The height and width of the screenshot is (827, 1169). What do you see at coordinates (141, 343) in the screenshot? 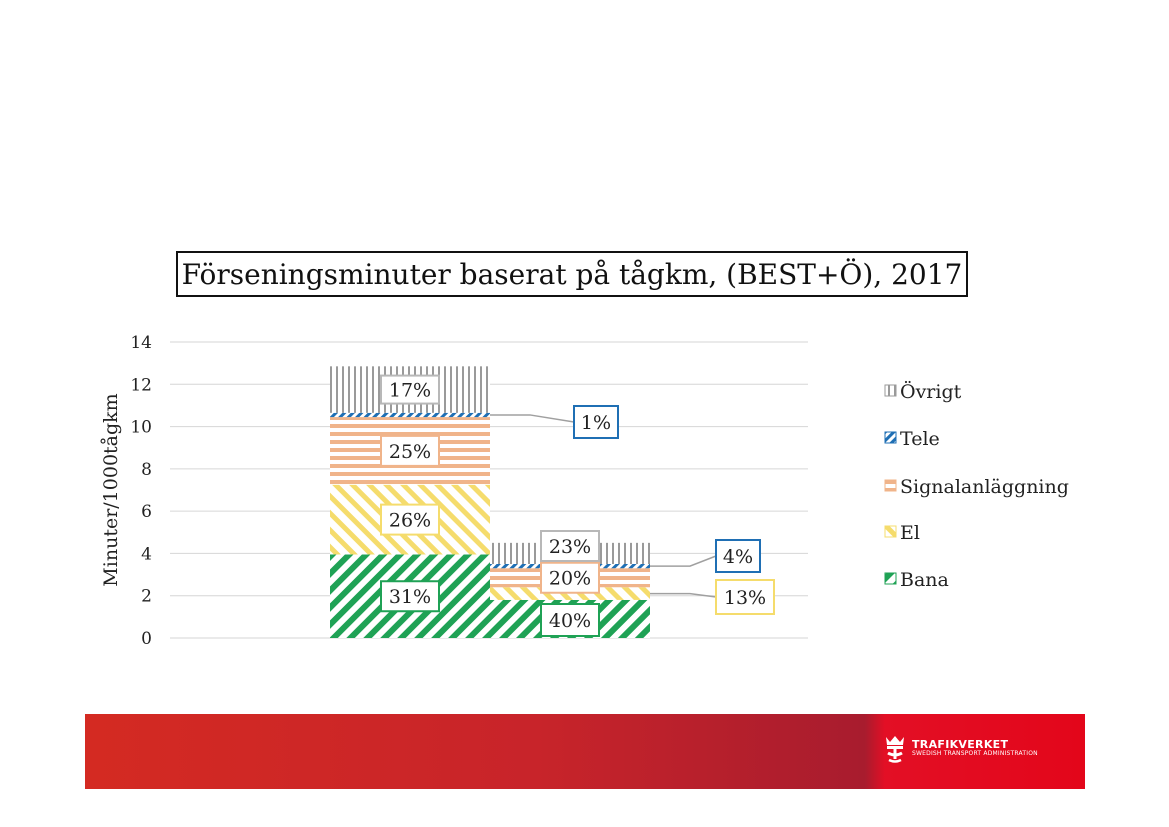
I see `y-tick-label: 14` at bounding box center [141, 343].